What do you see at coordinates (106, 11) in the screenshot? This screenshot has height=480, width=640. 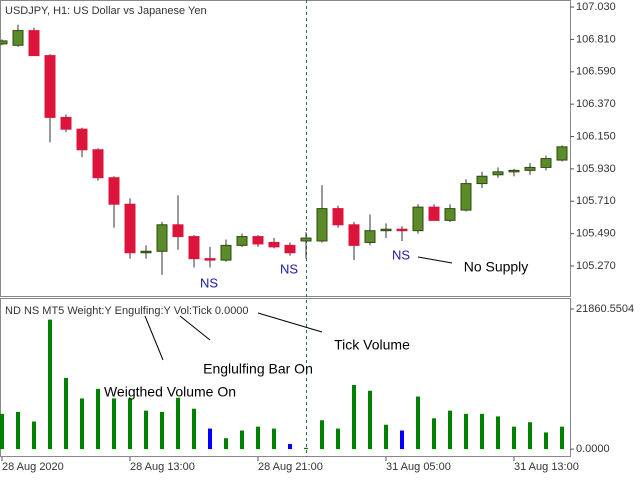 I see `chart-title: USDJPY, H1: US Dollar vs Japanese Yen` at bounding box center [106, 11].